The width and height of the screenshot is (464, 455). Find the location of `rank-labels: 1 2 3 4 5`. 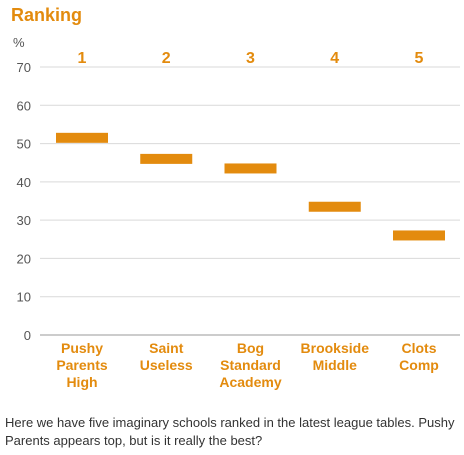

rank-labels: 1 2 3 4 5 is located at coordinates (251, 58).